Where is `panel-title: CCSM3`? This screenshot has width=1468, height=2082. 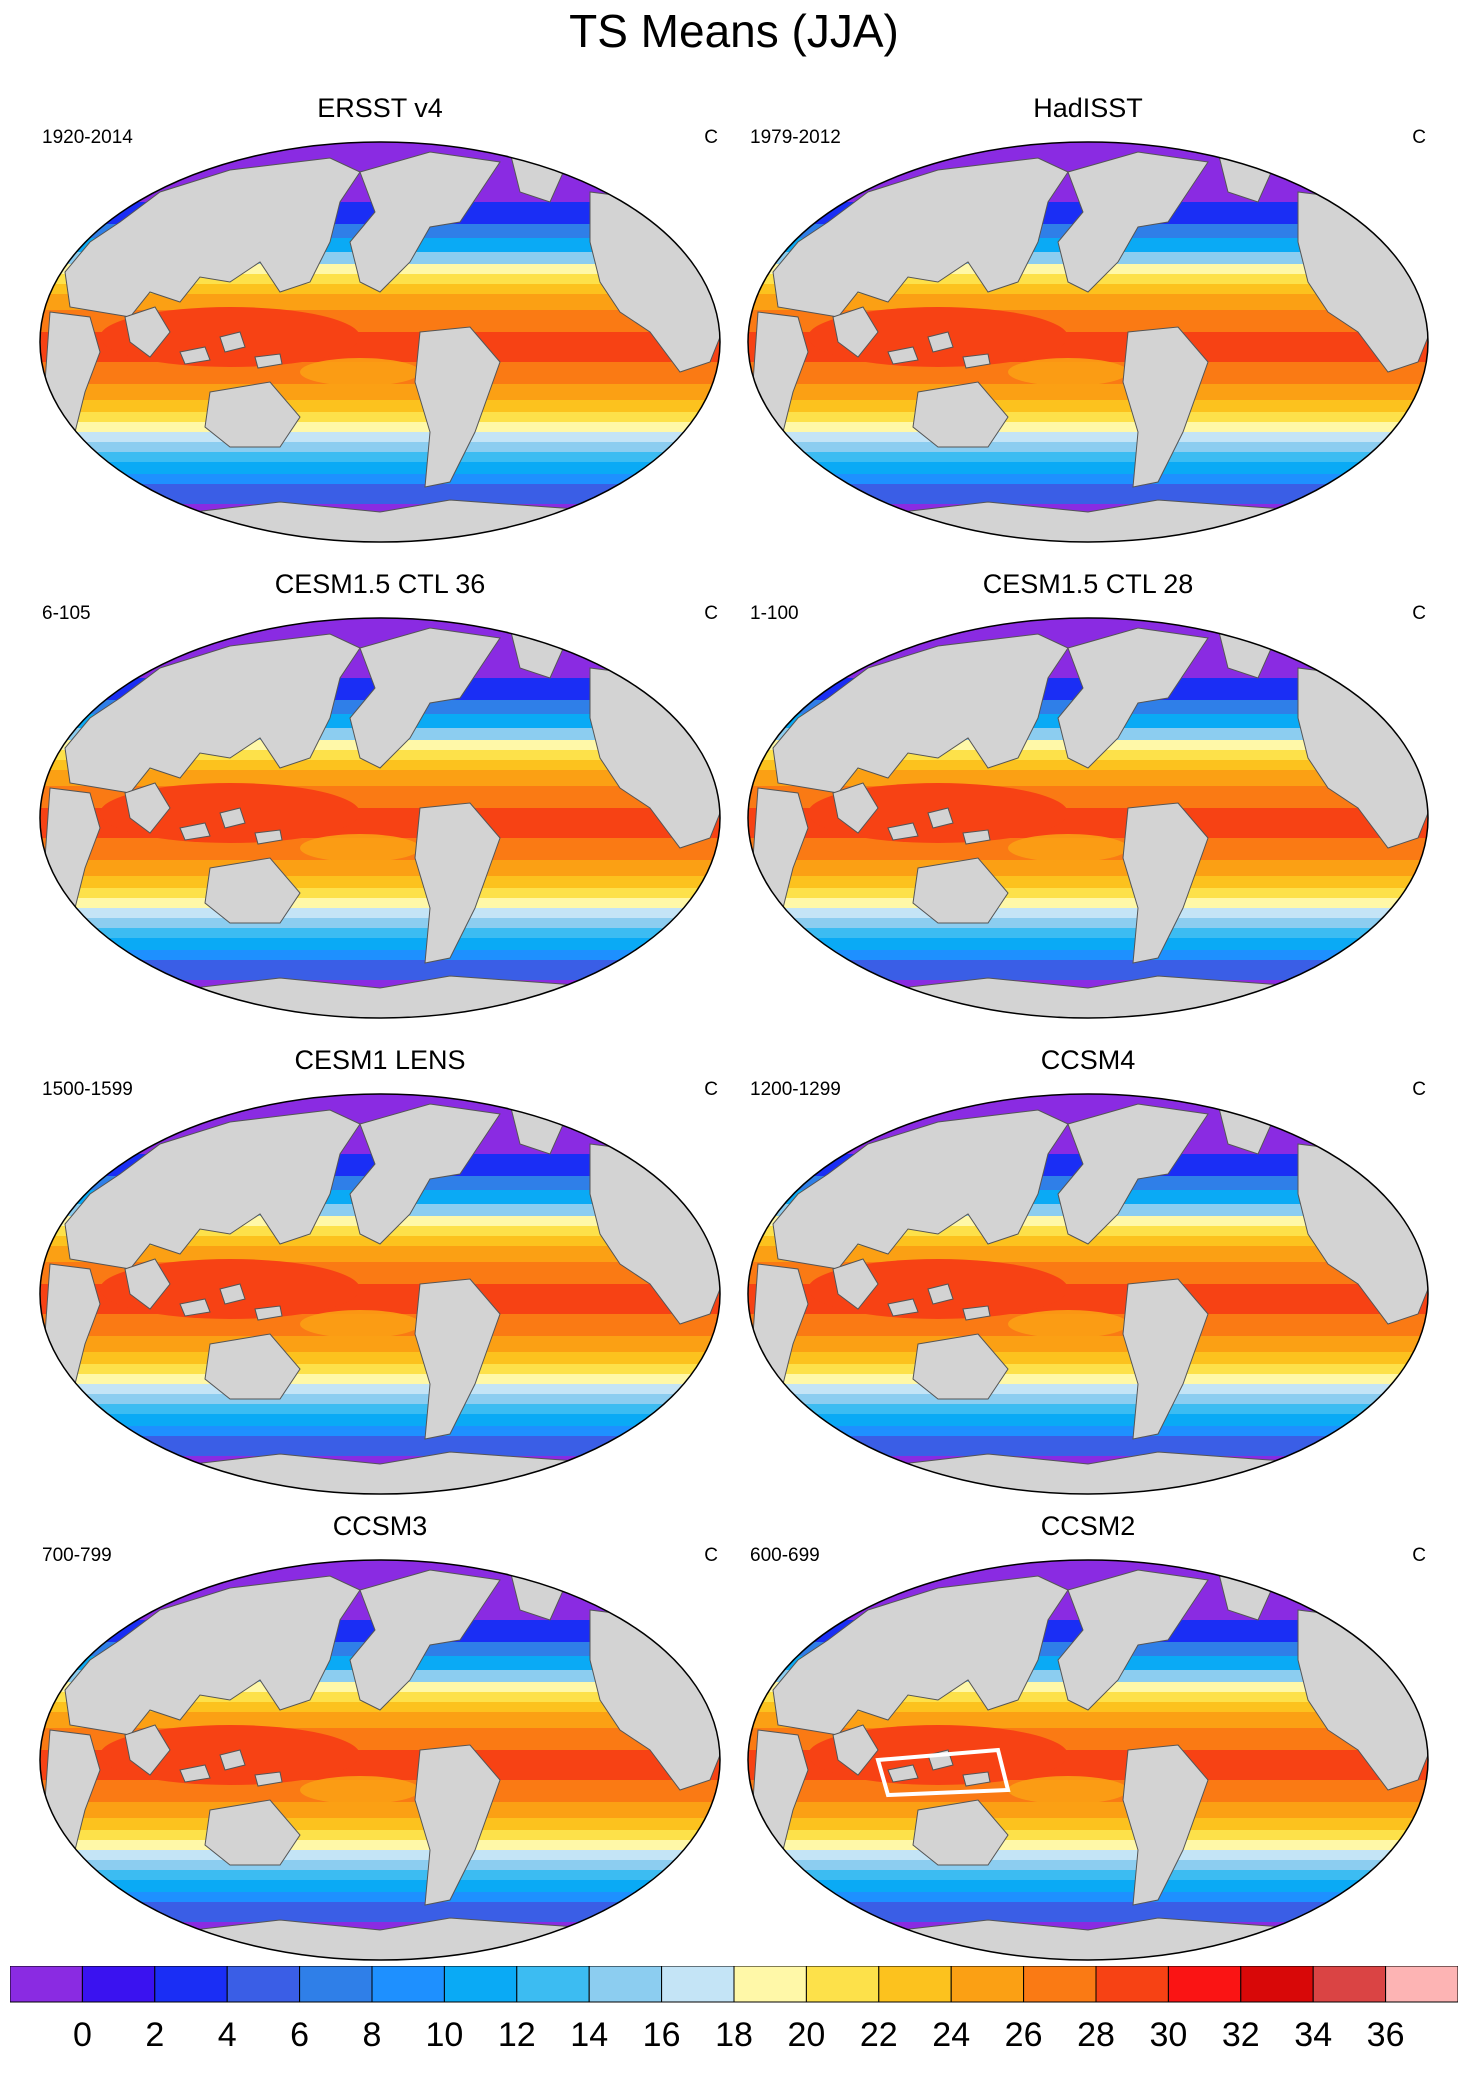
panel-title: CCSM3 is located at coordinates (380, 1526).